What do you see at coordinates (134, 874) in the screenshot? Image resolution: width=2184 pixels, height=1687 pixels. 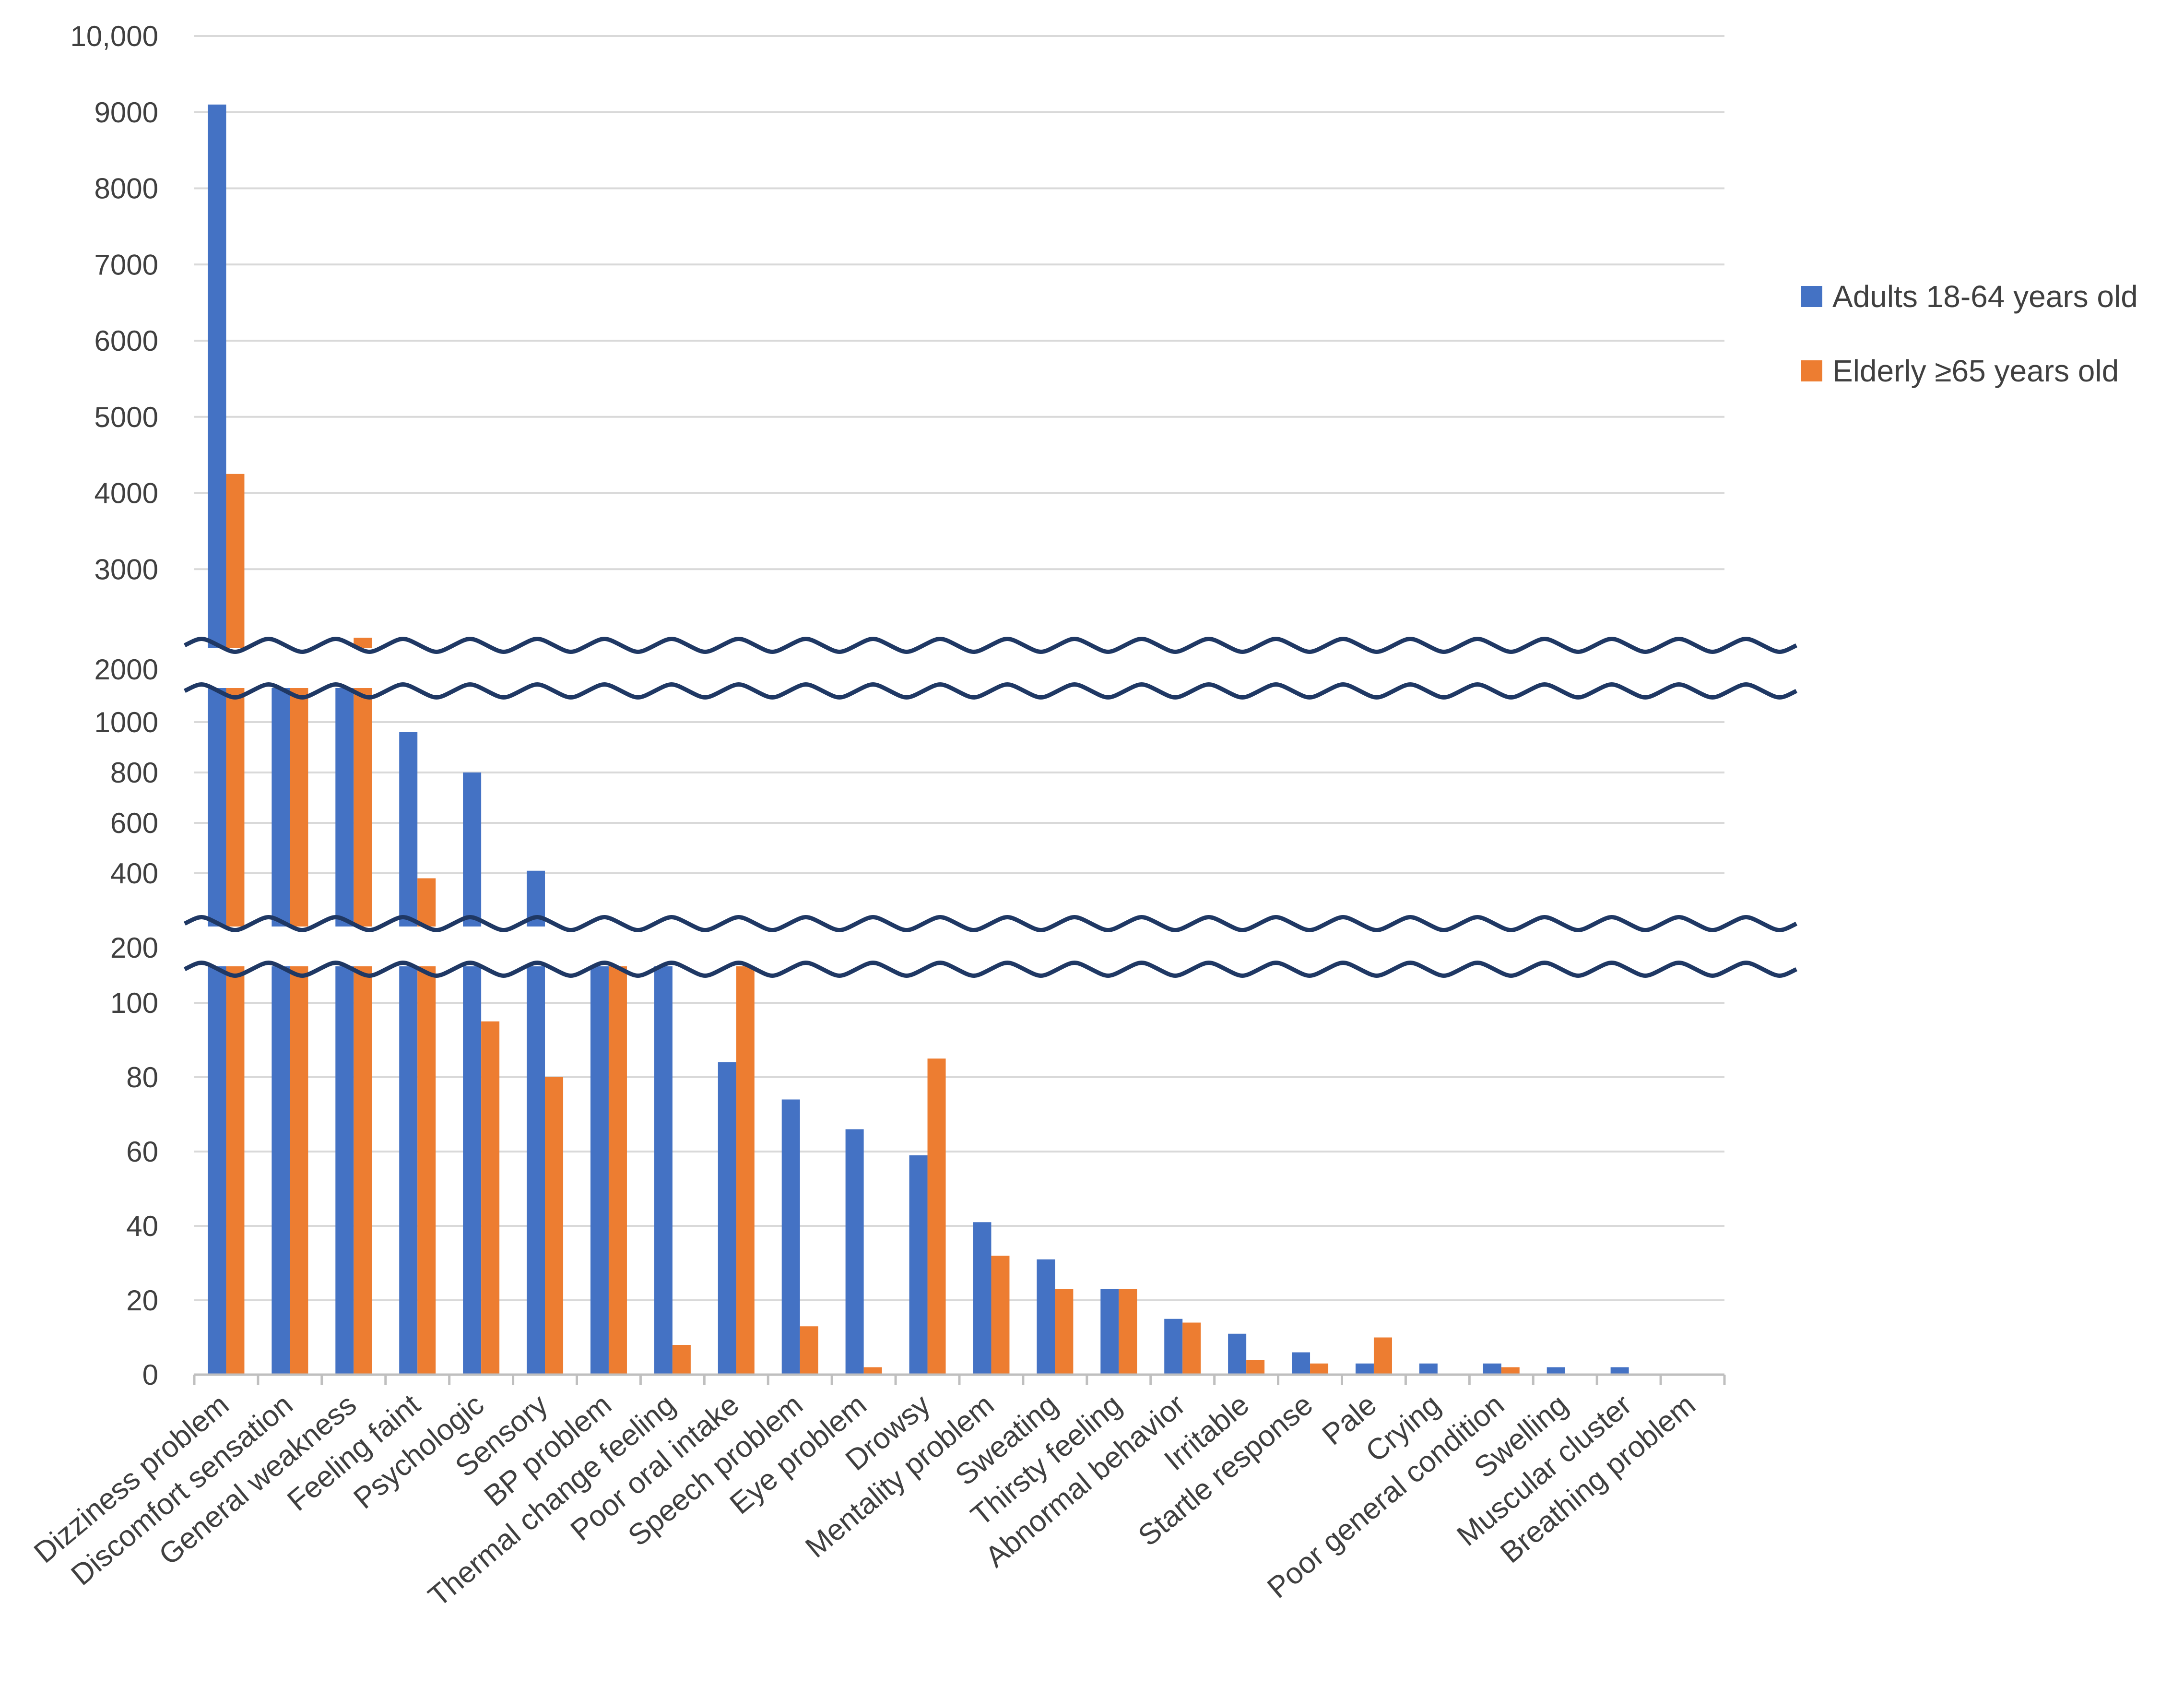 I see `y-tick-label: 400` at bounding box center [134, 874].